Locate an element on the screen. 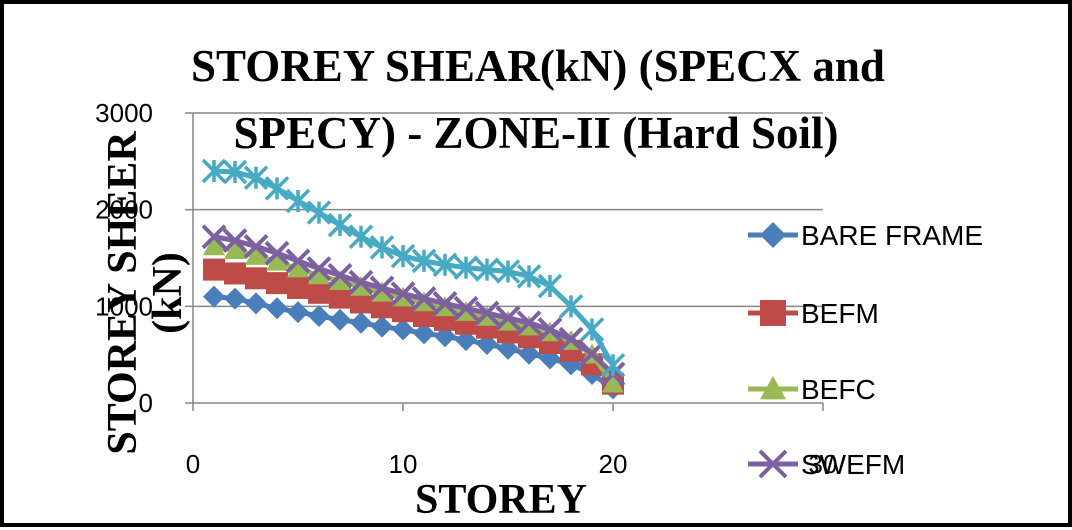 This screenshot has height=530, width=1072. legend-label-1: BEFM is located at coordinates (840, 313).